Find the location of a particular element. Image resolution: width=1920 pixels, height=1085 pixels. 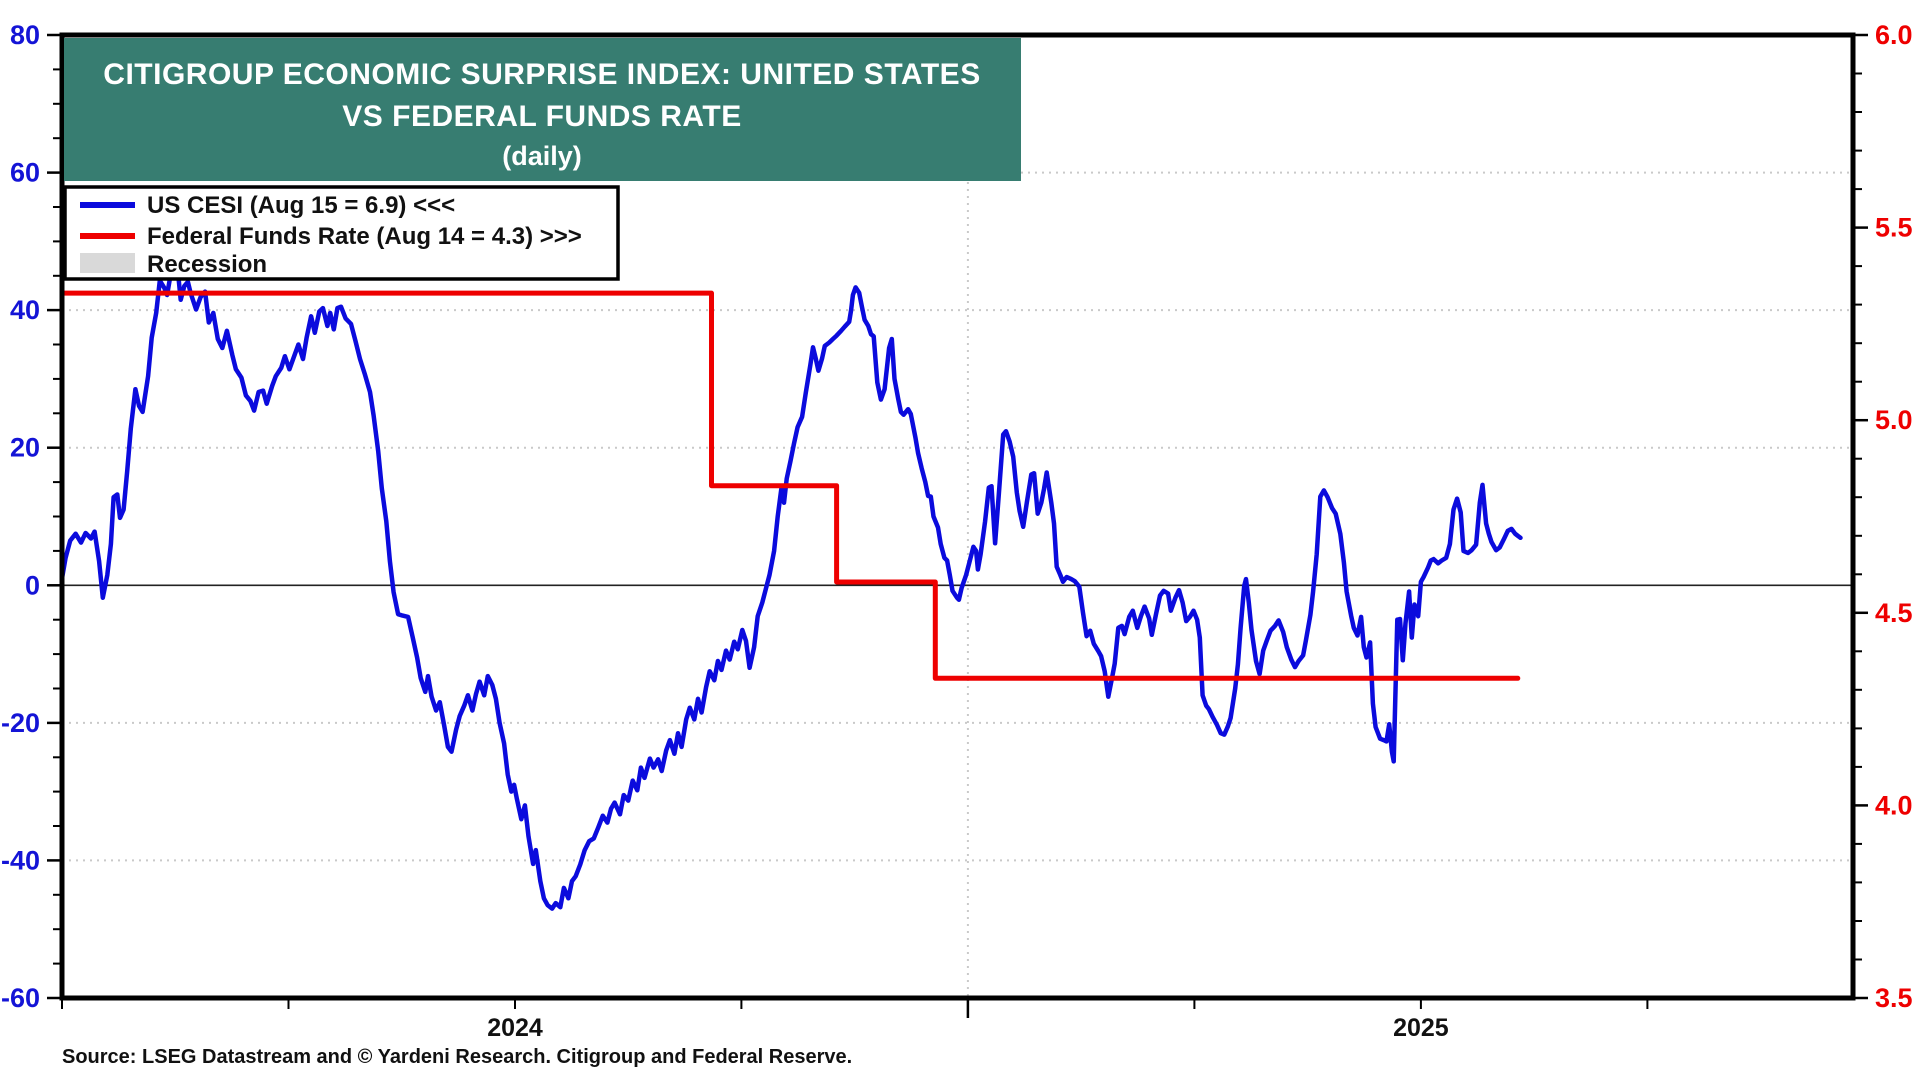

left-axis-tick-label: 20 is located at coordinates (25, 448).